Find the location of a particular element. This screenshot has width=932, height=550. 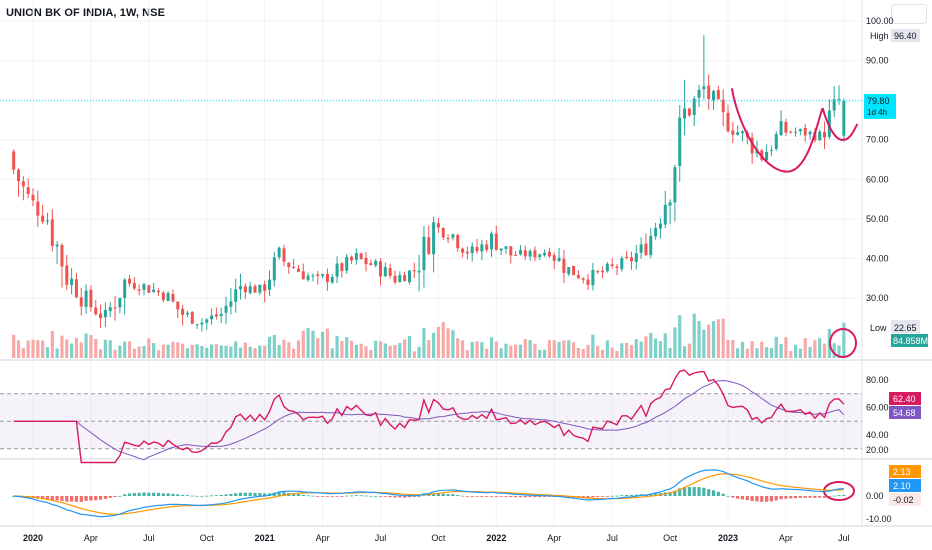

macd-highlight-circle is located at coordinates (839, 491).